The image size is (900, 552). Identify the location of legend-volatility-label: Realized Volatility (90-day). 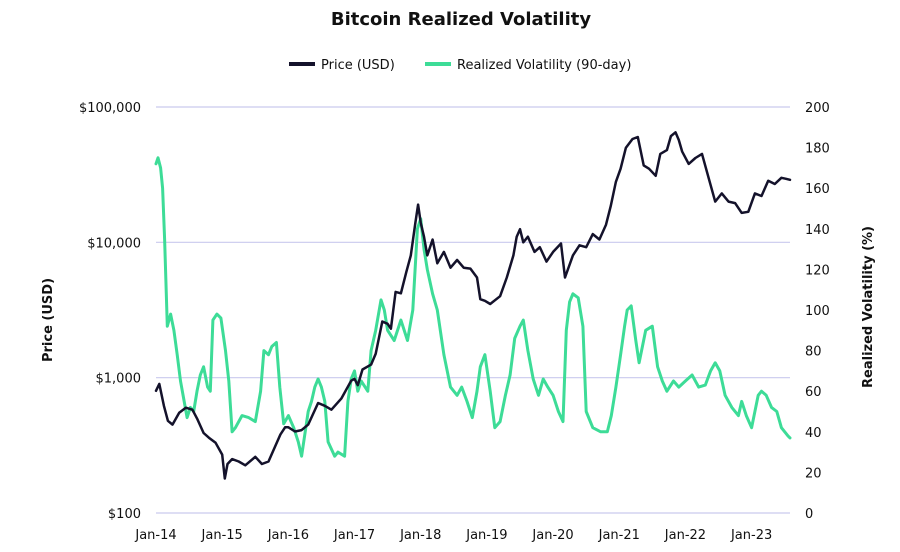
(544, 65).